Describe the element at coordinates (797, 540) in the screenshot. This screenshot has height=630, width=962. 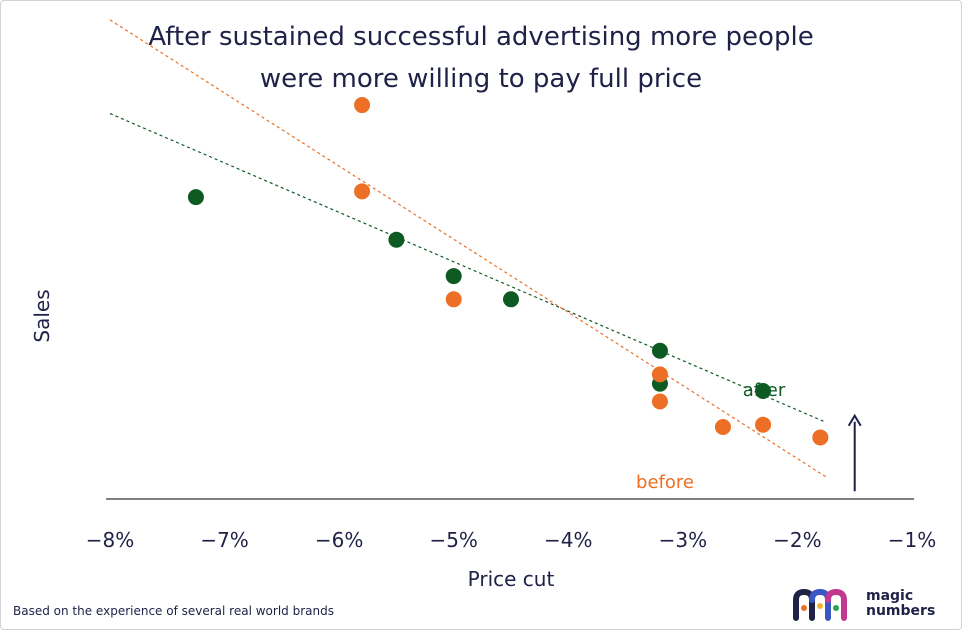
I see `x-tick-label: −2%` at that location.